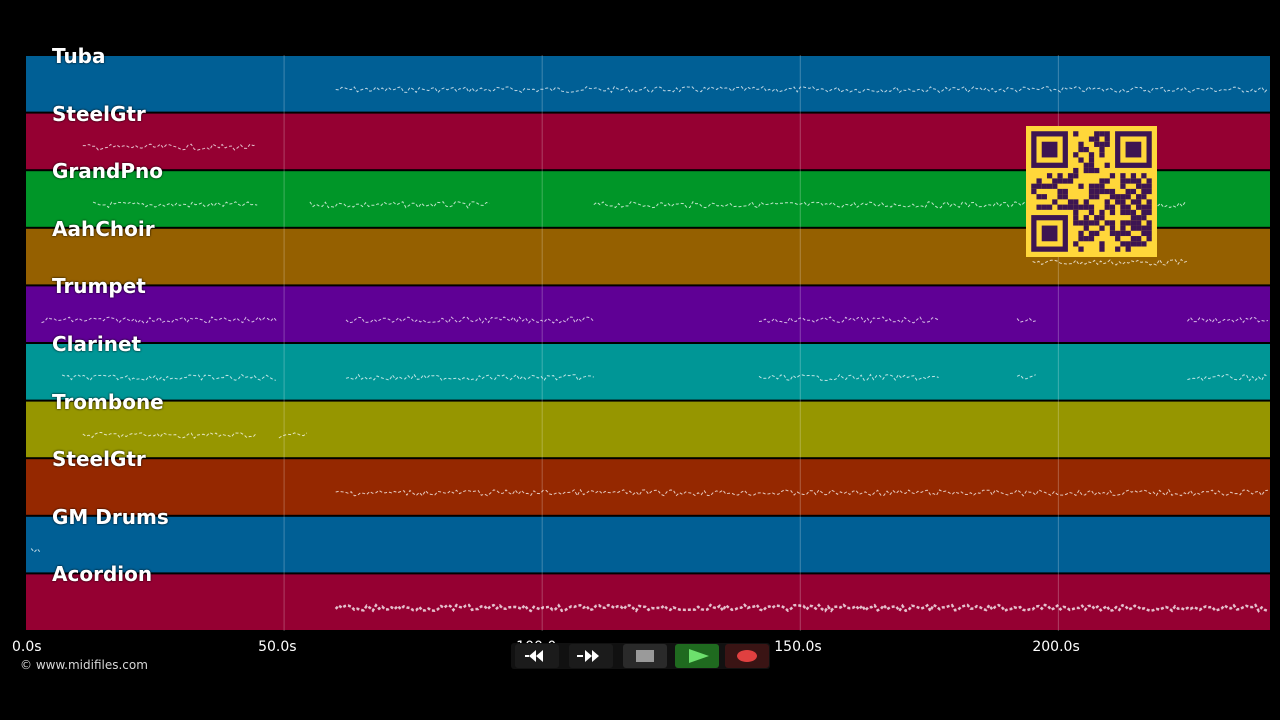 The height and width of the screenshot is (720, 1280). What do you see at coordinates (107, 171) in the screenshot?
I see `track-label: GrandPno` at bounding box center [107, 171].